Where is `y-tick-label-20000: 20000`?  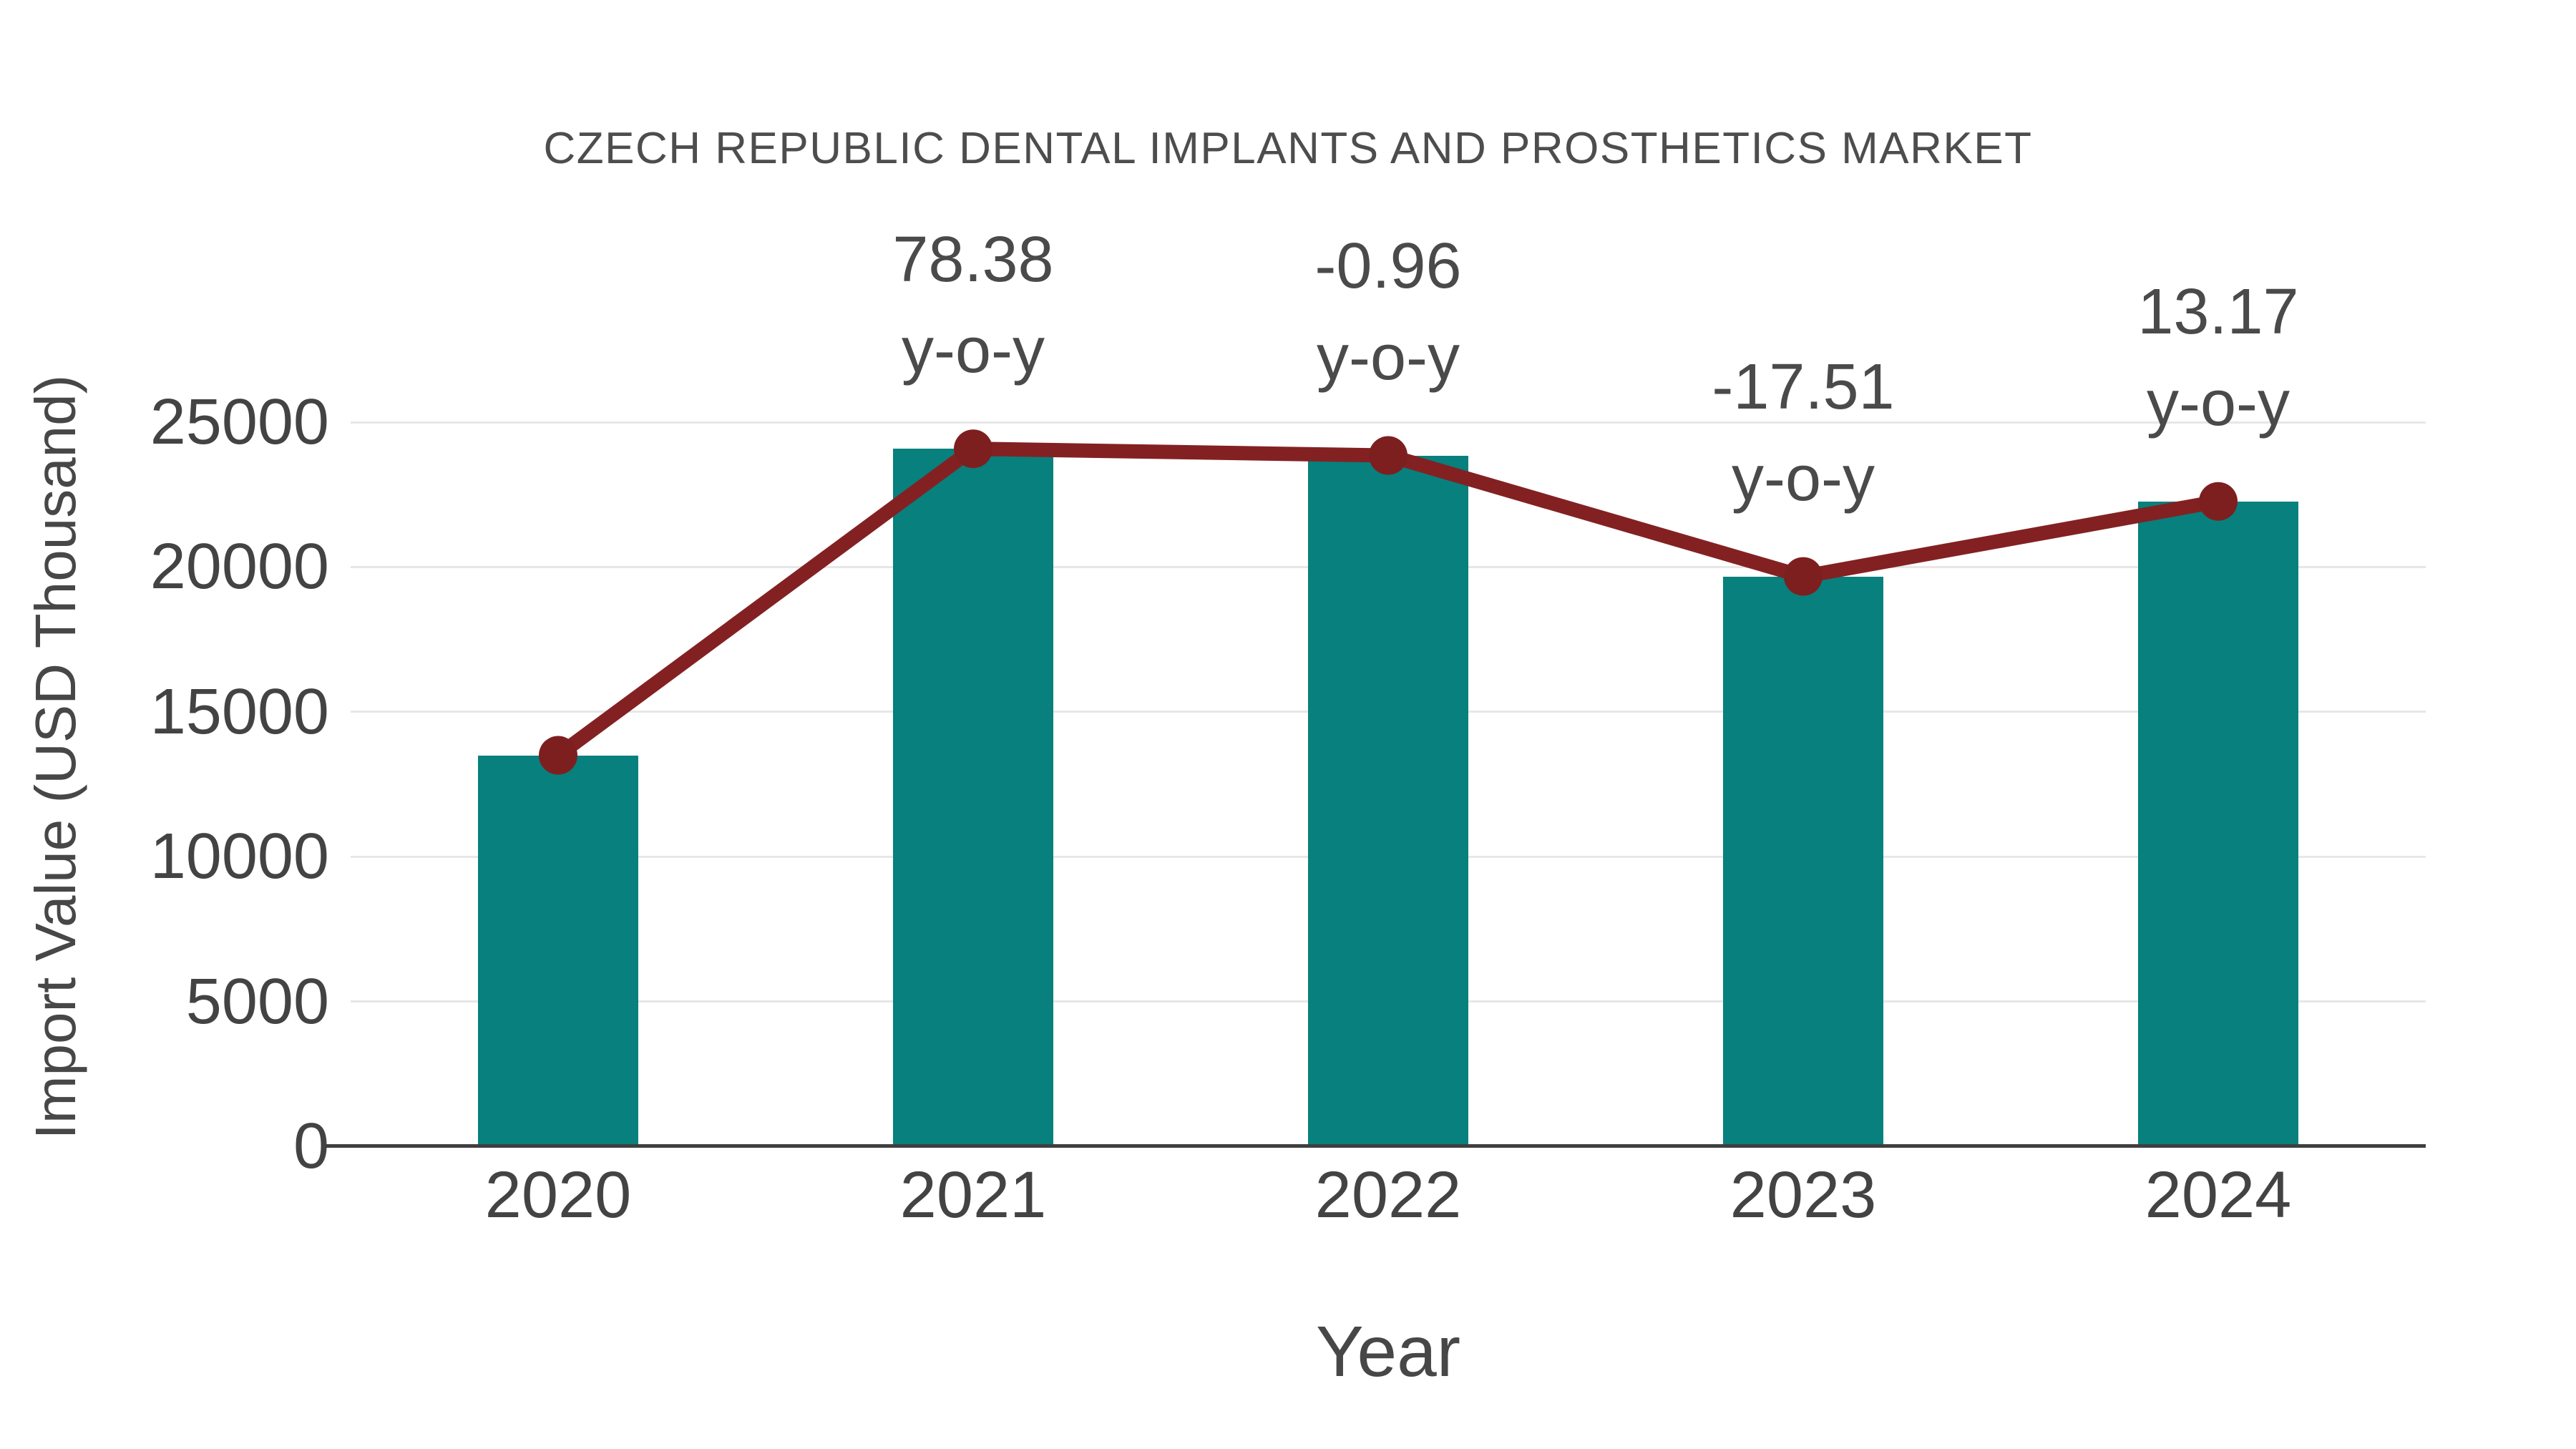
y-tick-label-20000: 20000 is located at coordinates (239, 567).